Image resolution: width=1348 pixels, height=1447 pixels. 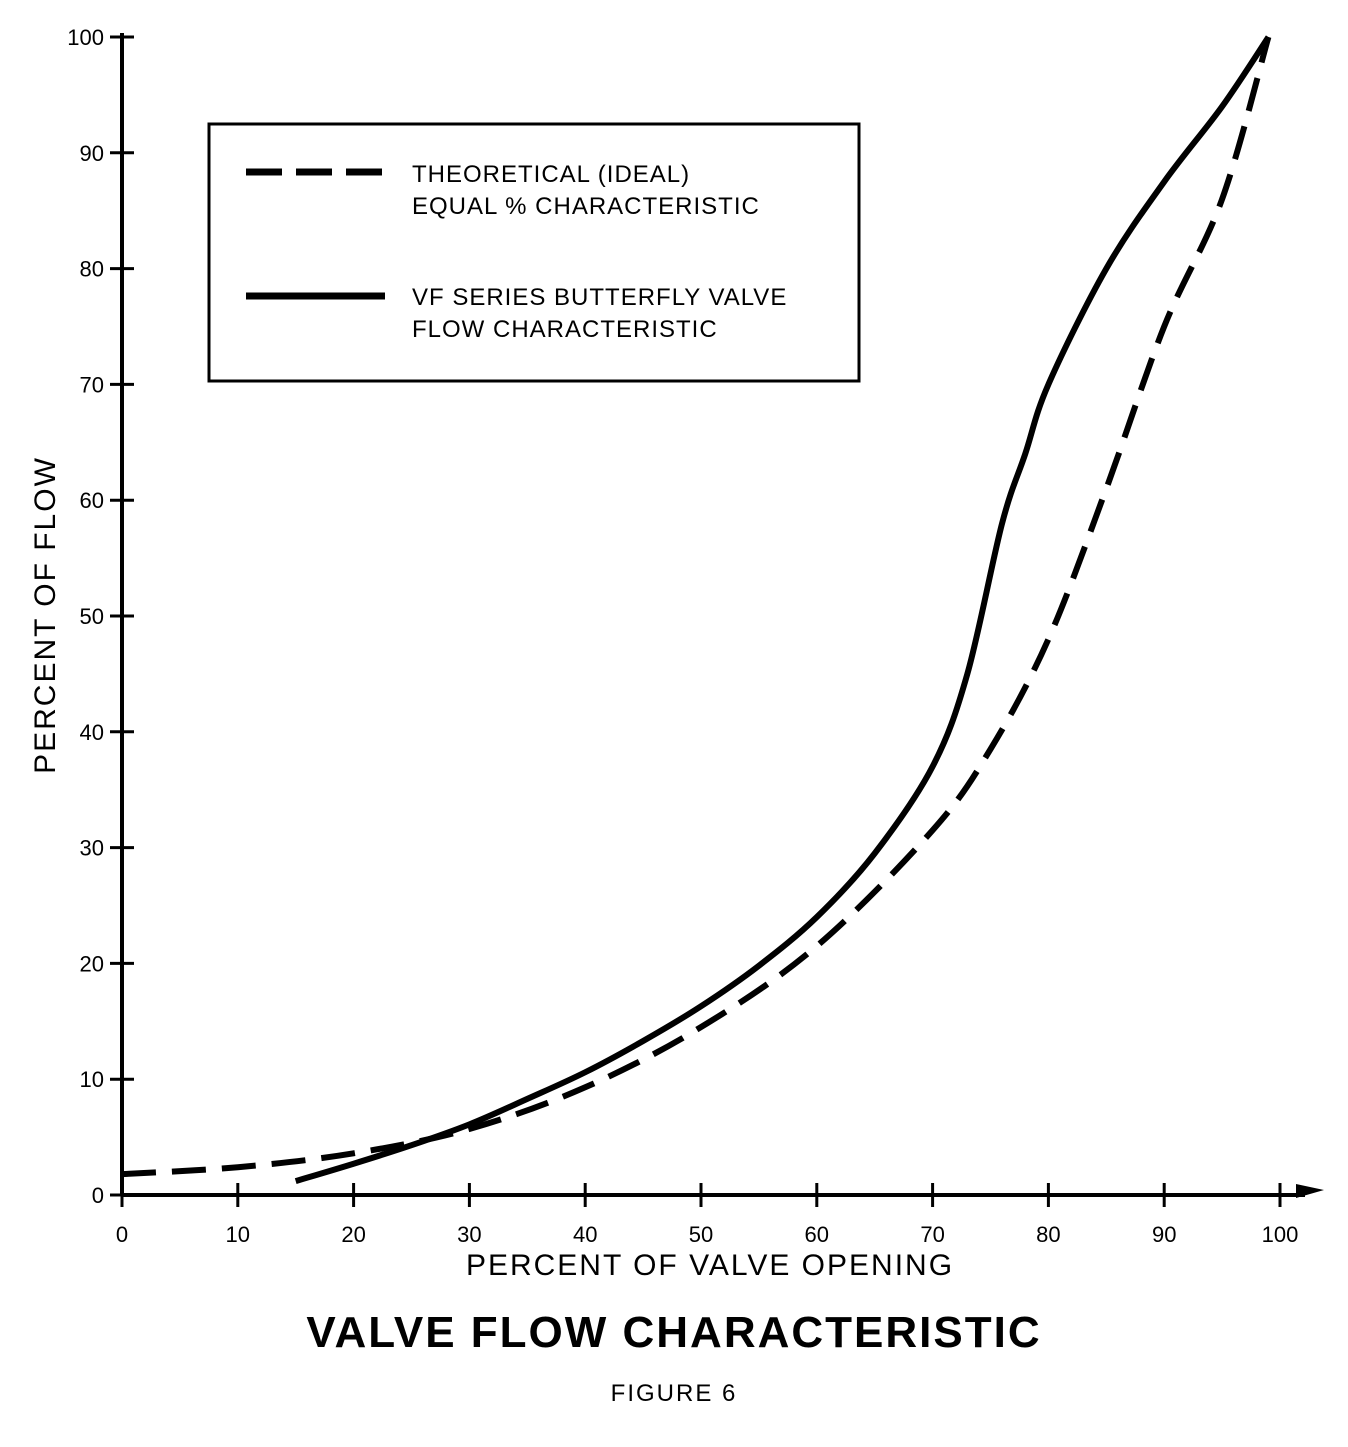 I want to click on x-tick-label: 30, so click(x=469, y=1234).